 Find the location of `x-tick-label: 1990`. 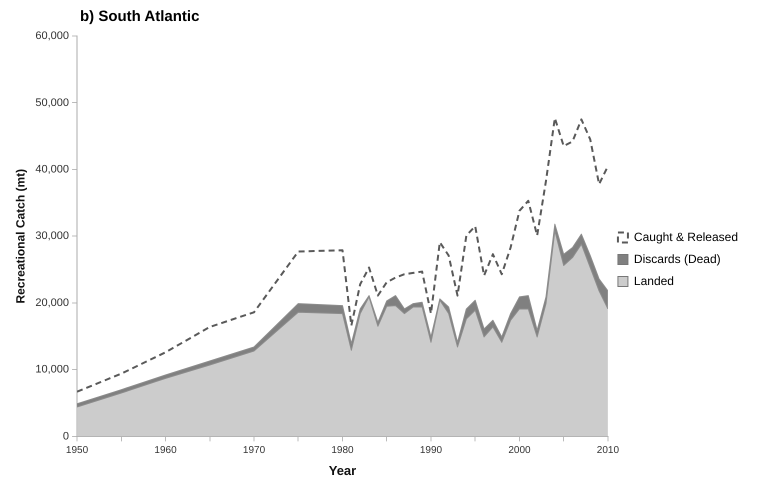

x-tick-label: 1990 is located at coordinates (431, 450).